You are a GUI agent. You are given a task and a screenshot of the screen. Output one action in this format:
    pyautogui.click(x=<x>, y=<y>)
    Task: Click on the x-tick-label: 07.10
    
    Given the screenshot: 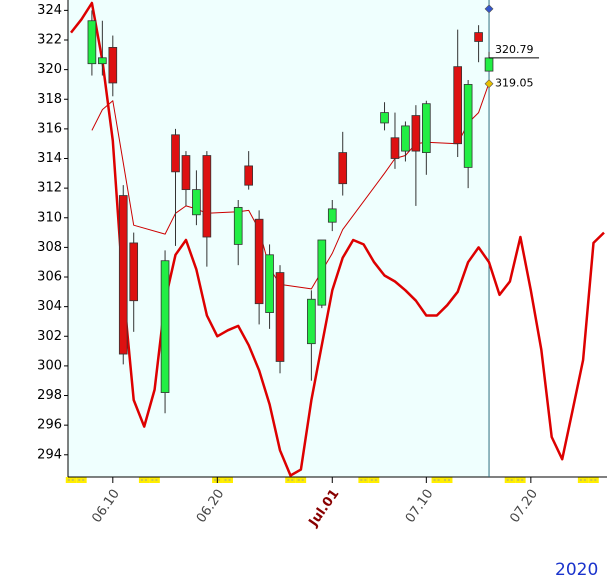 What is the action you would take?
    pyautogui.click(x=420, y=506)
    